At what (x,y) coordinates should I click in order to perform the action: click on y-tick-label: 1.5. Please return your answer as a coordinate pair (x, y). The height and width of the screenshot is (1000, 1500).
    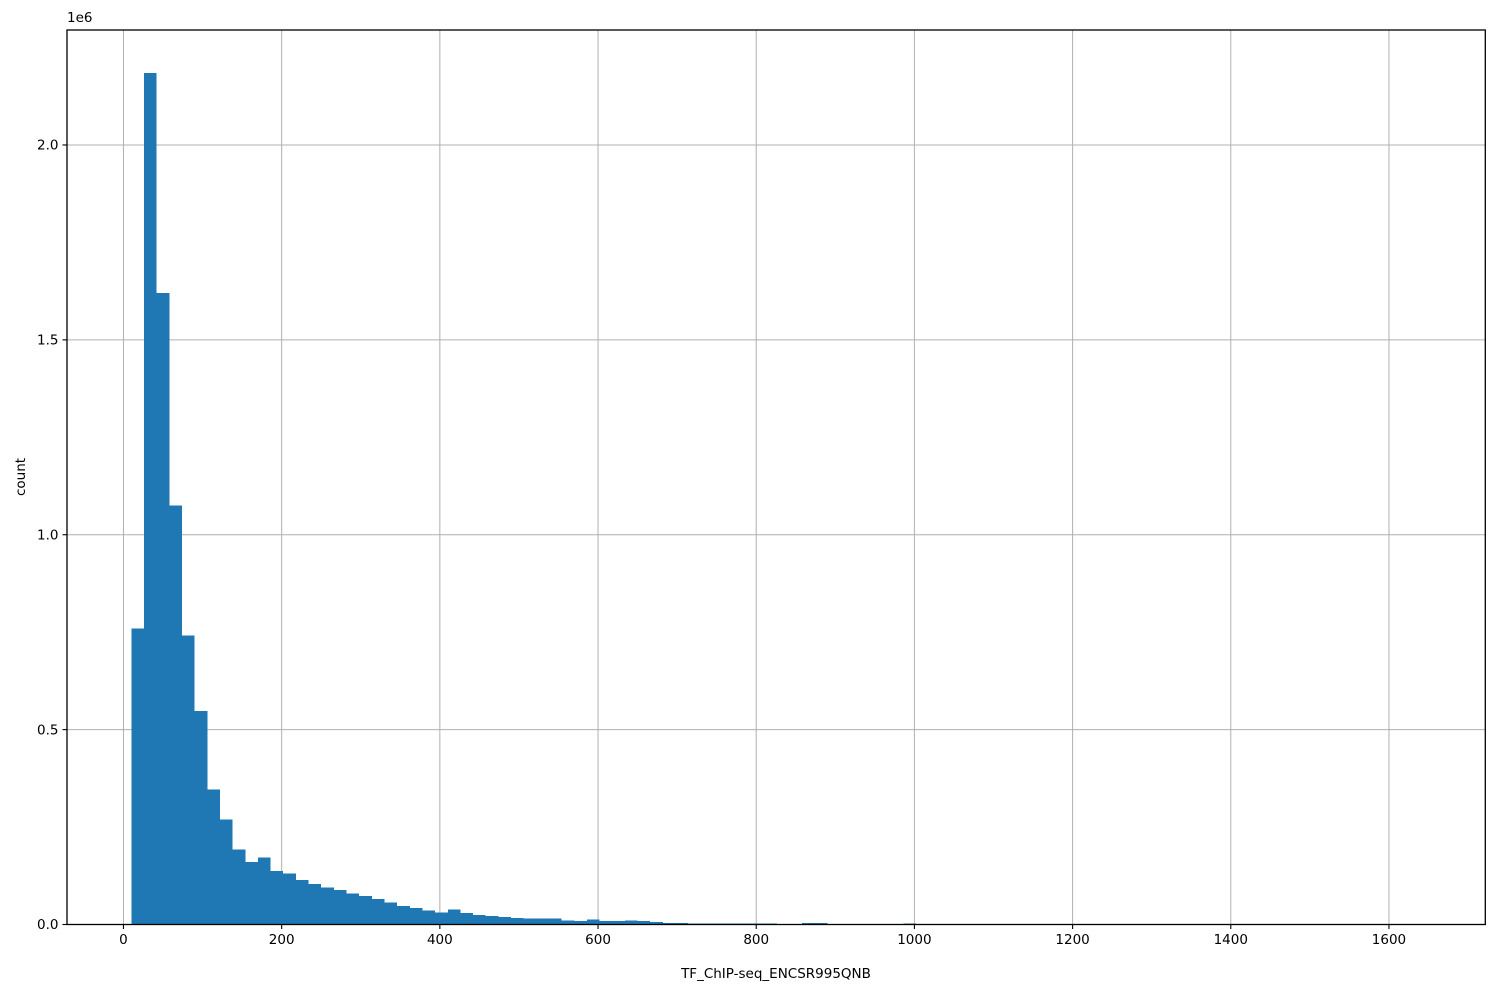
    Looking at the image, I should click on (47, 341).